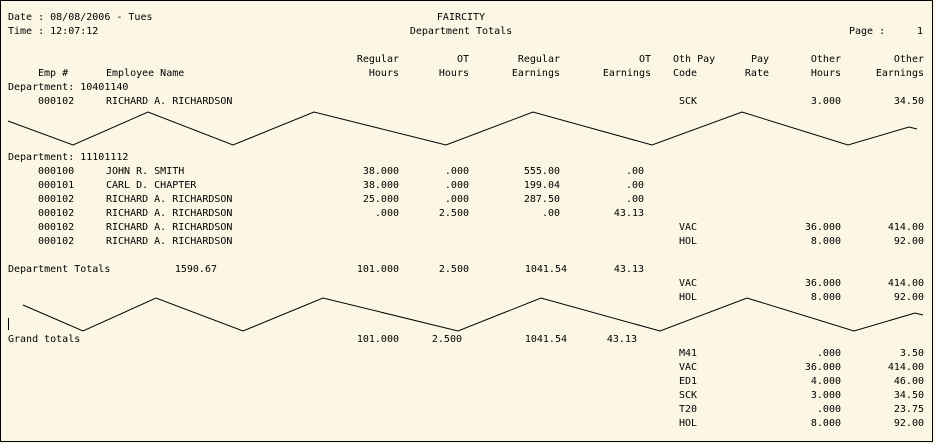 The width and height of the screenshot is (935, 444). What do you see at coordinates (380, 199) in the screenshot?
I see `regular-hours: 25.000` at bounding box center [380, 199].